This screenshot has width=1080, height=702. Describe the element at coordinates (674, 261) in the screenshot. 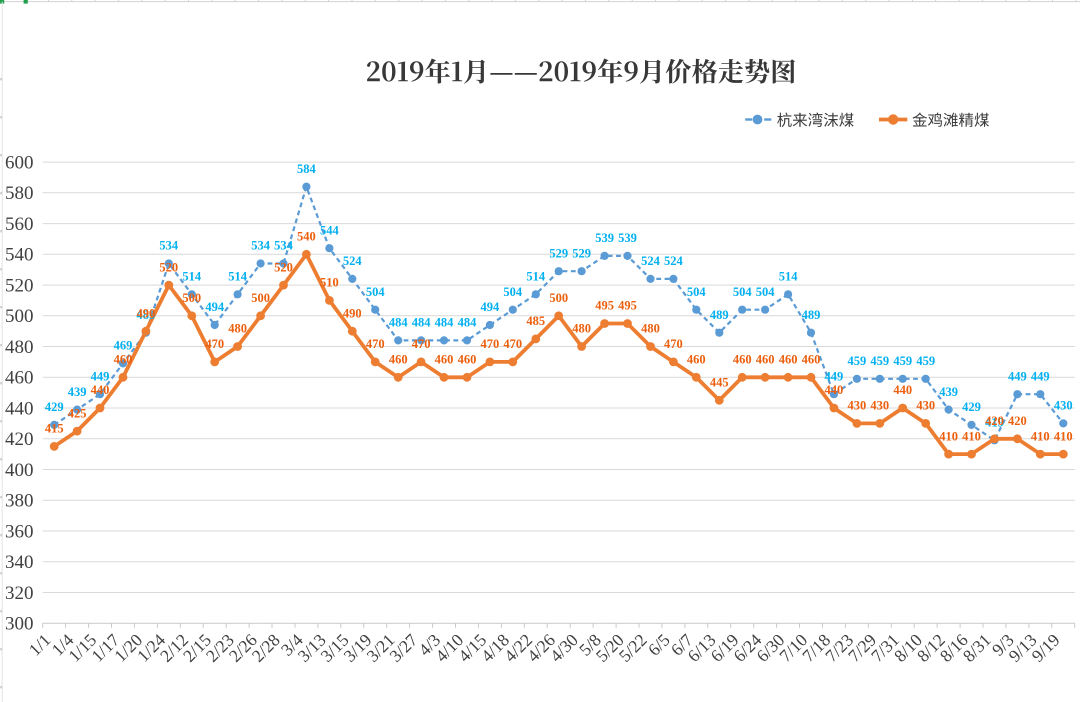

I see `data-label: 524` at that location.